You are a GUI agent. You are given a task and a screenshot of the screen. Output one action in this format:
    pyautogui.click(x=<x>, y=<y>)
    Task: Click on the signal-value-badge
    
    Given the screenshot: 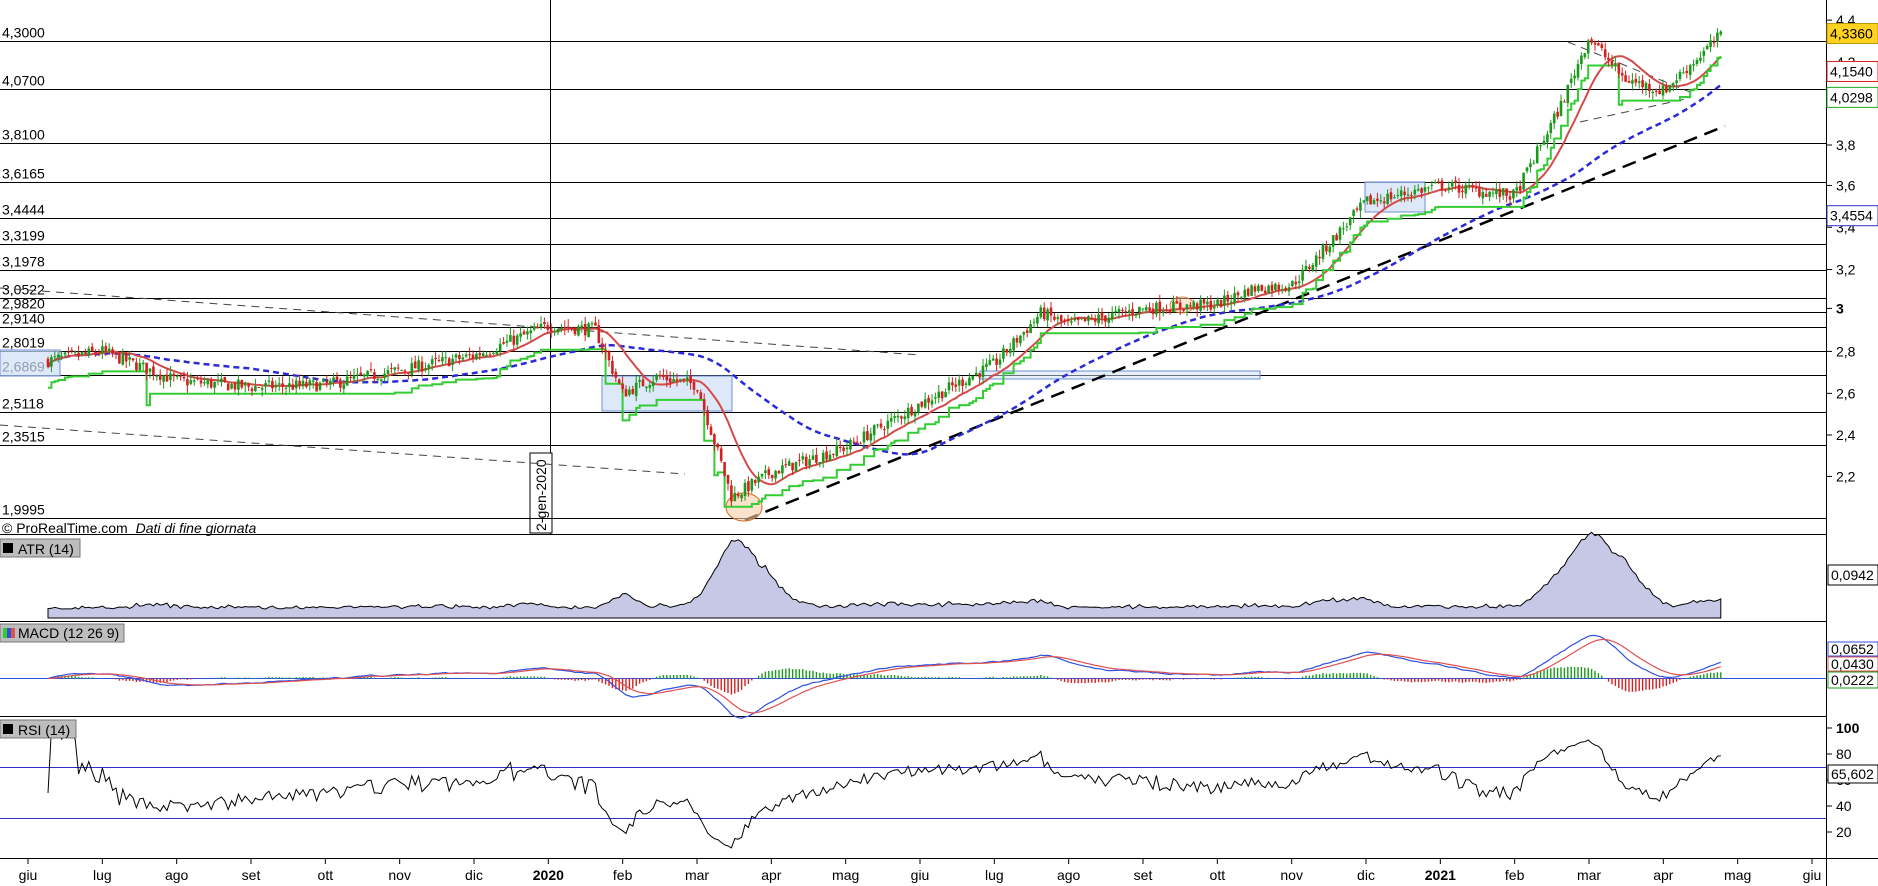 What is the action you would take?
    pyautogui.click(x=1852, y=664)
    